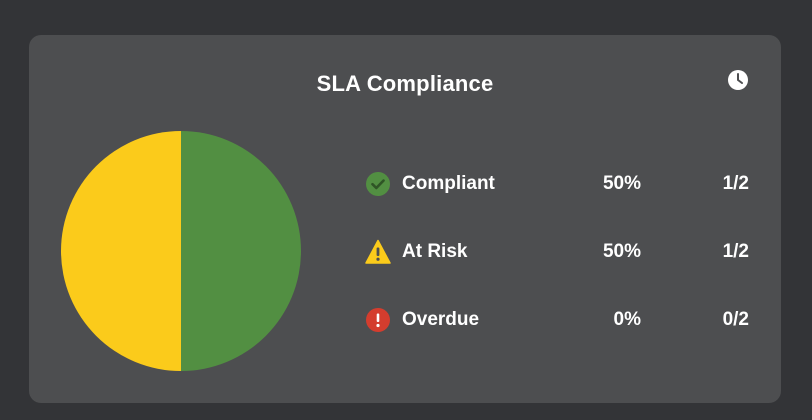 The image size is (812, 420). What do you see at coordinates (378, 251) in the screenshot?
I see `warning-triangle-icon` at bounding box center [378, 251].